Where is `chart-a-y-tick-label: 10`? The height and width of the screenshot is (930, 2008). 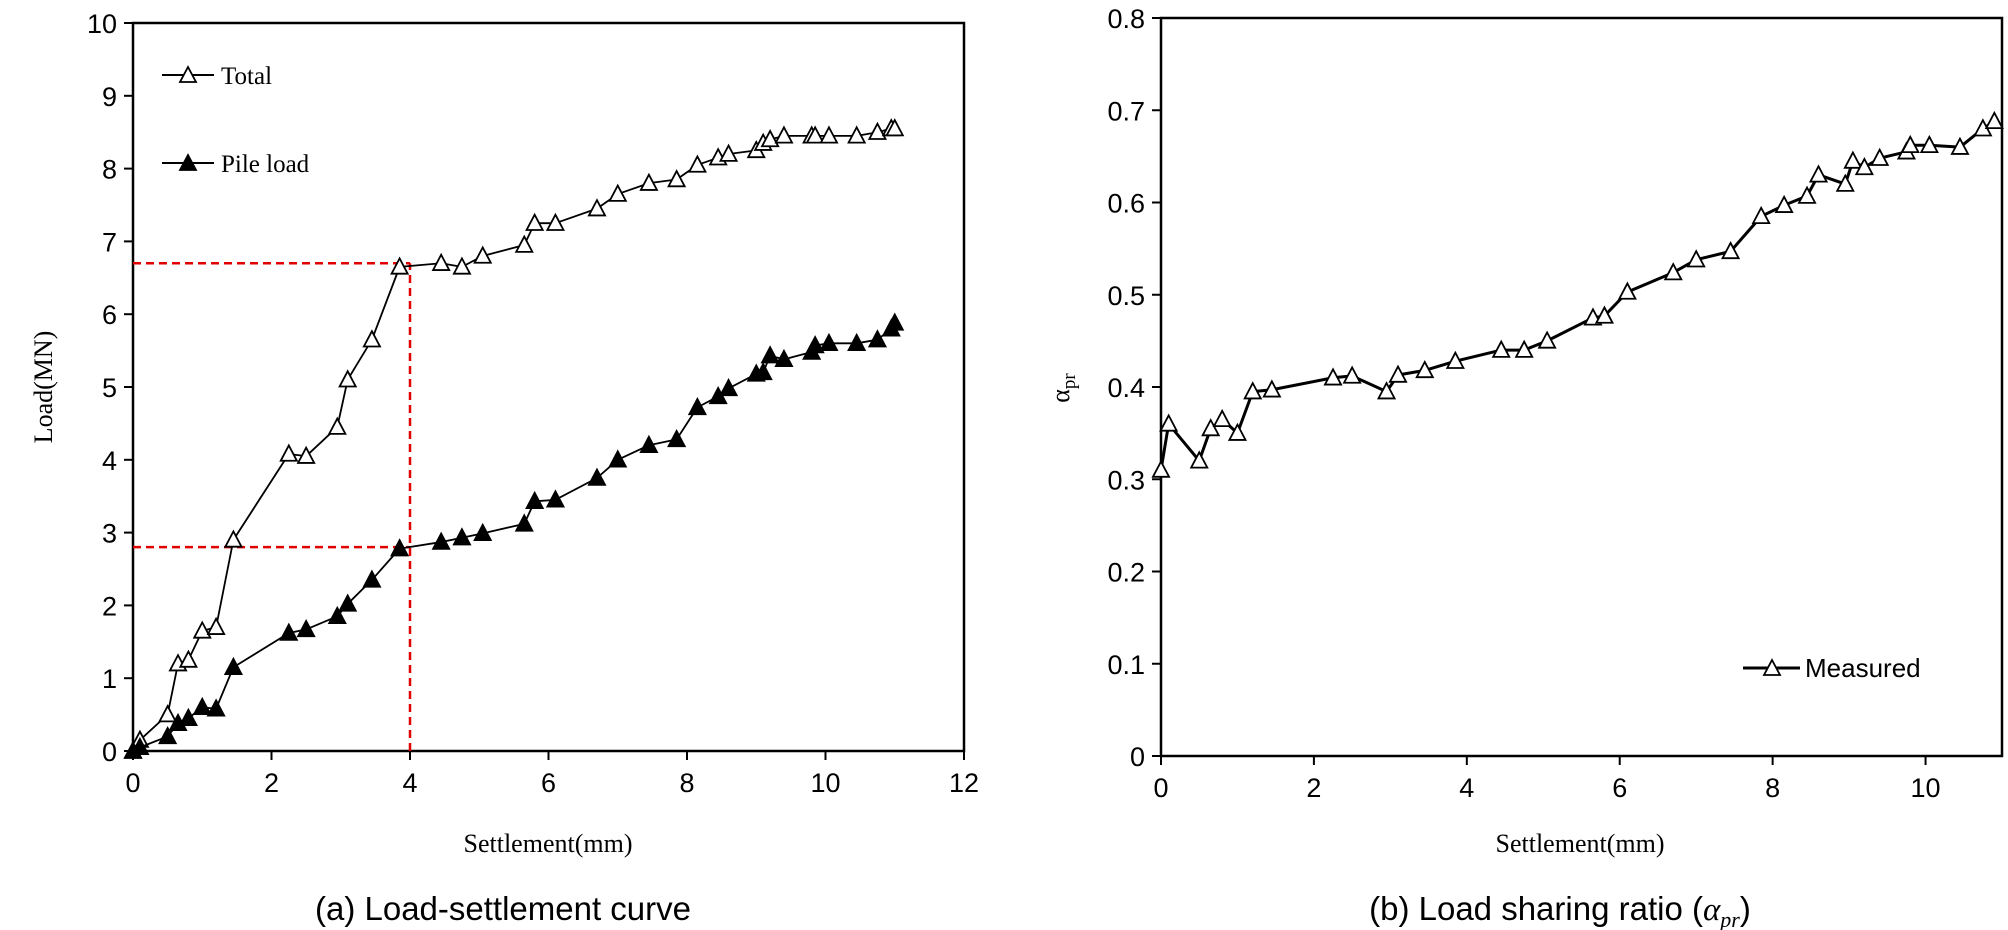
chart-a-y-tick-label: 10 is located at coordinates (102, 24).